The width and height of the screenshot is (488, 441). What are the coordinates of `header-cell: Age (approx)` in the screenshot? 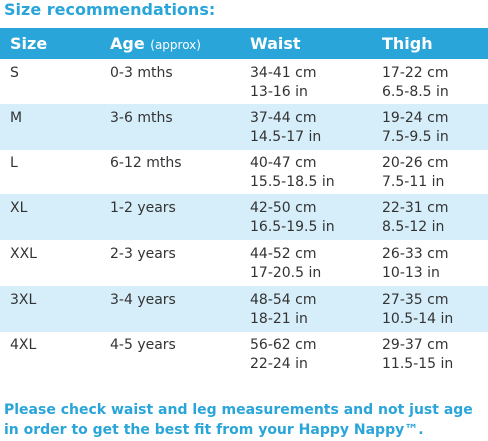 It's located at (155, 43).